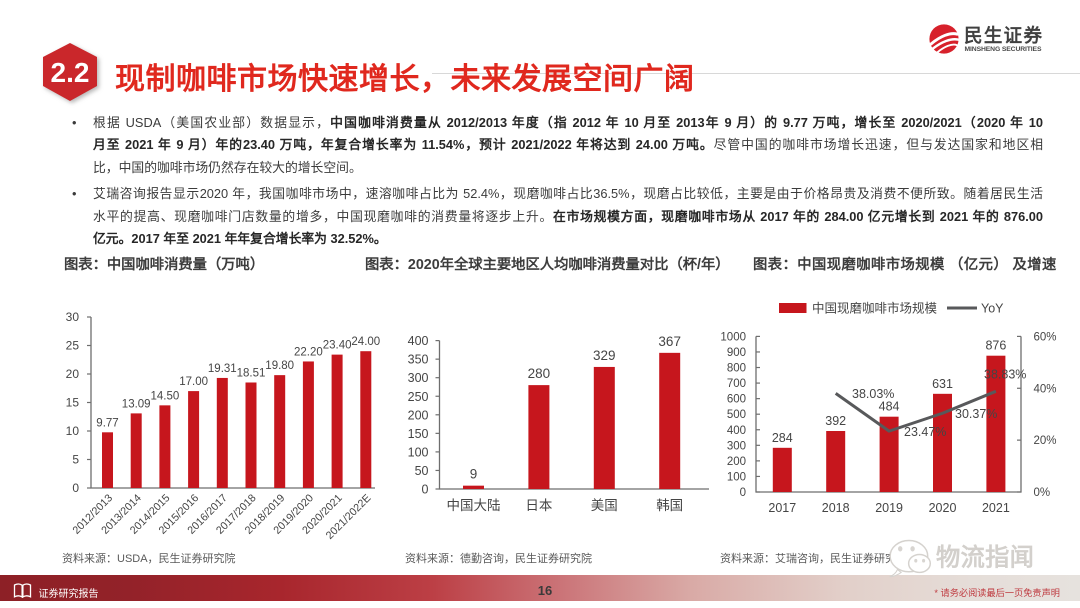 This screenshot has height=608, width=1080. What do you see at coordinates (308, 352) in the screenshot?
I see `svg-text: 22.20` at bounding box center [308, 352].